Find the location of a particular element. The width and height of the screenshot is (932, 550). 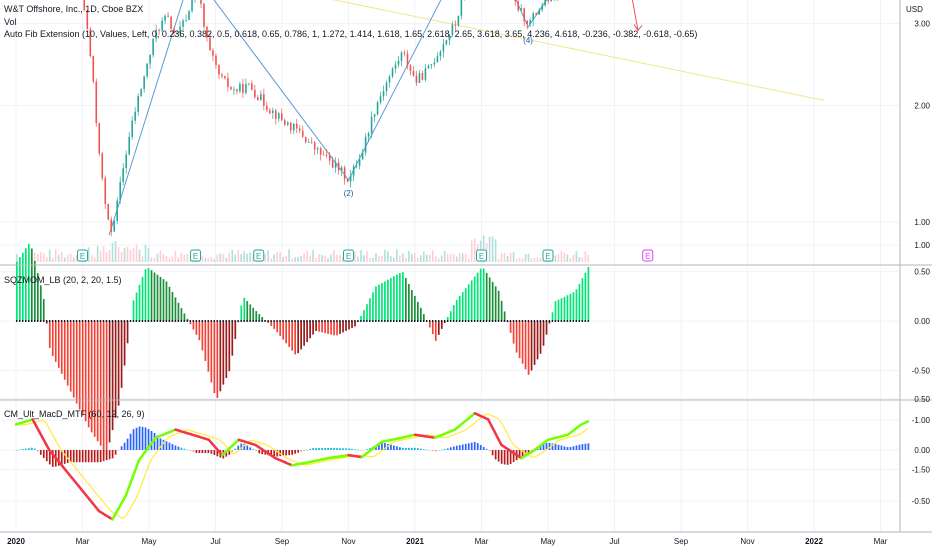

sqz-tick-label: 0.00 is located at coordinates (922, 321).